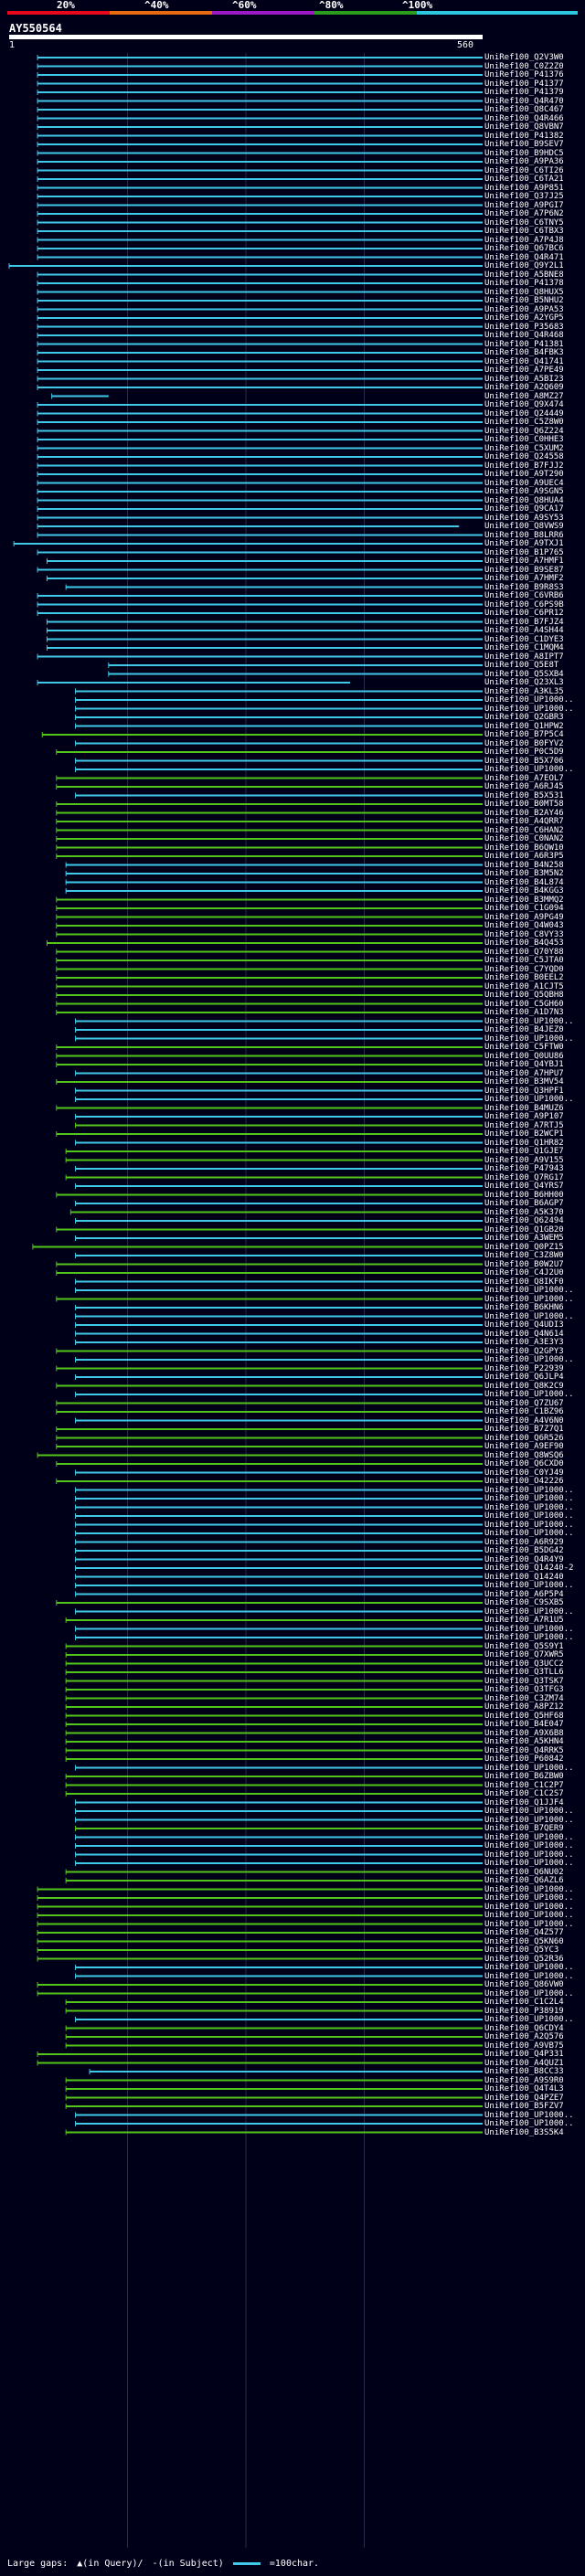  Describe the element at coordinates (524, 161) in the screenshot. I see `hit-label: UniRef100_A9PA36` at that location.